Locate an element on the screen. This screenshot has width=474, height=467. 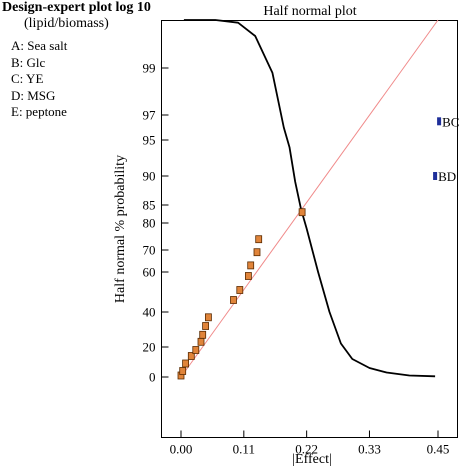
factor-item: D: MSG is located at coordinates (33, 95).